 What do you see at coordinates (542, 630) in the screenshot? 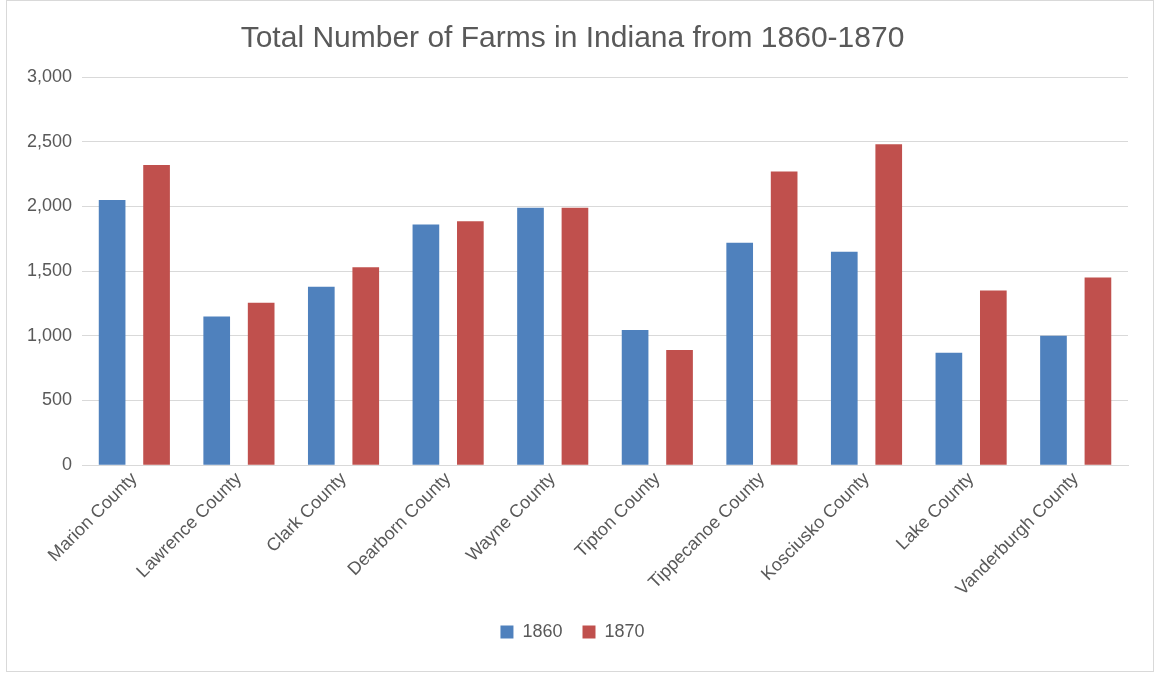
I see `legend-label: 1860` at bounding box center [542, 630].